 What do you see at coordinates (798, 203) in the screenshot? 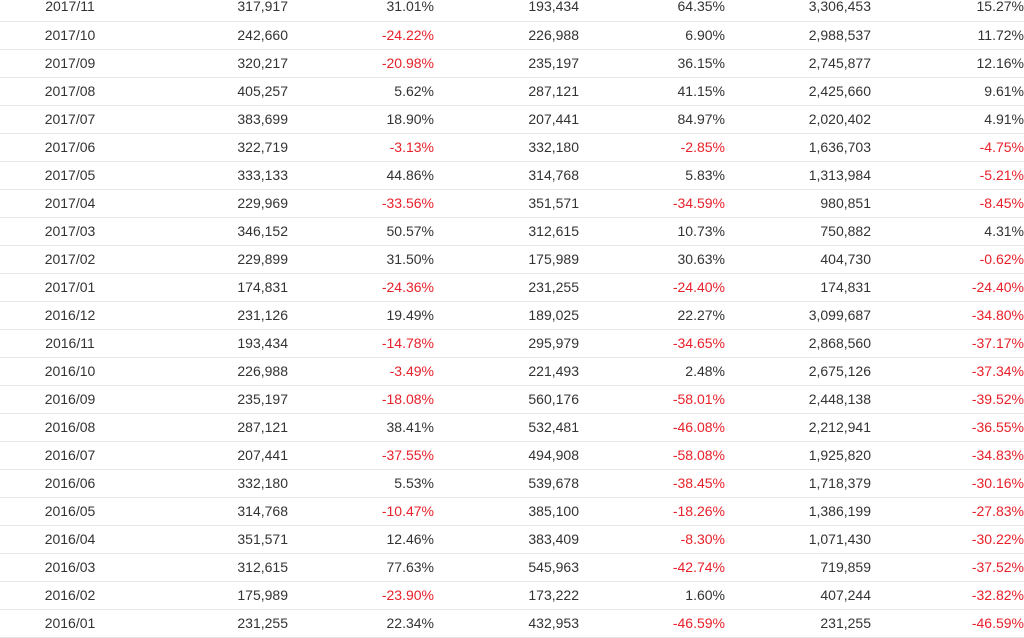
I see `cumulative-cell: 980,851` at bounding box center [798, 203].